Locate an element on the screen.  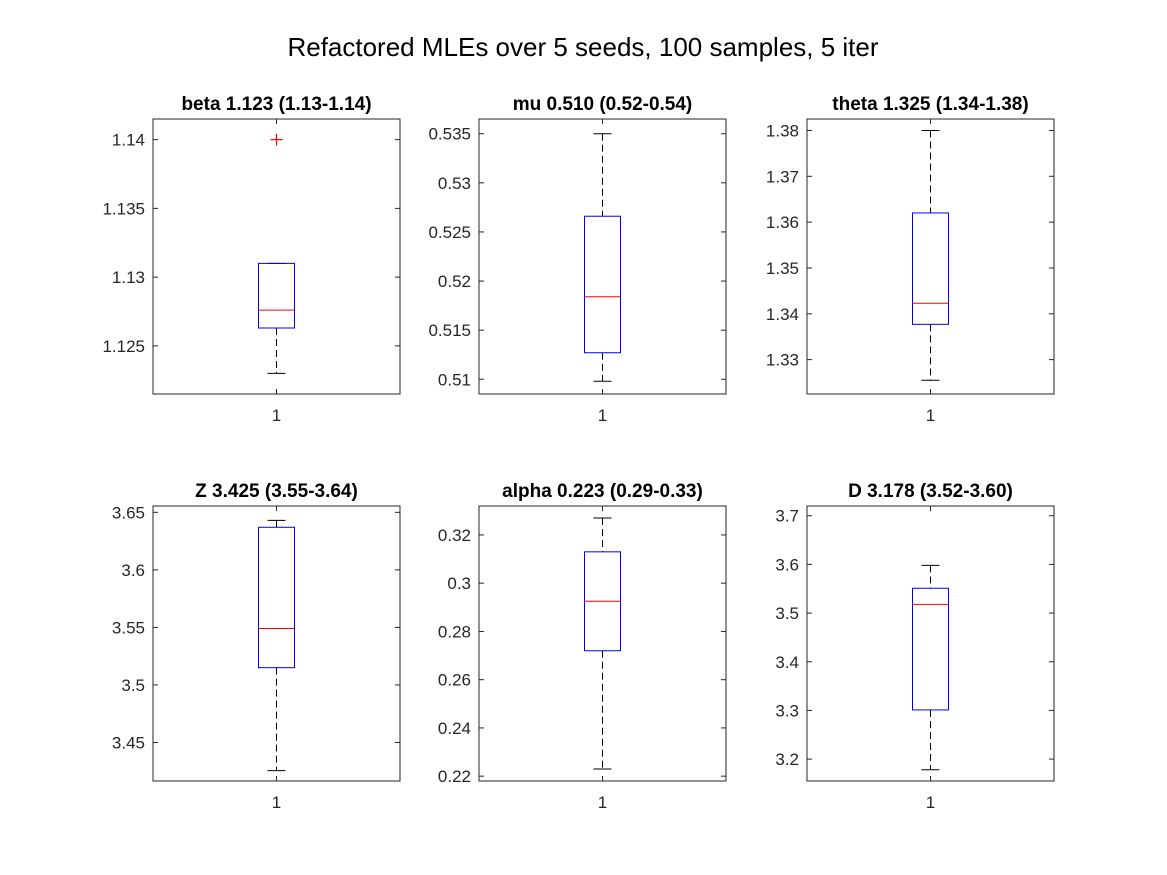
y-tick-label: 3.4 is located at coordinates (787, 662).